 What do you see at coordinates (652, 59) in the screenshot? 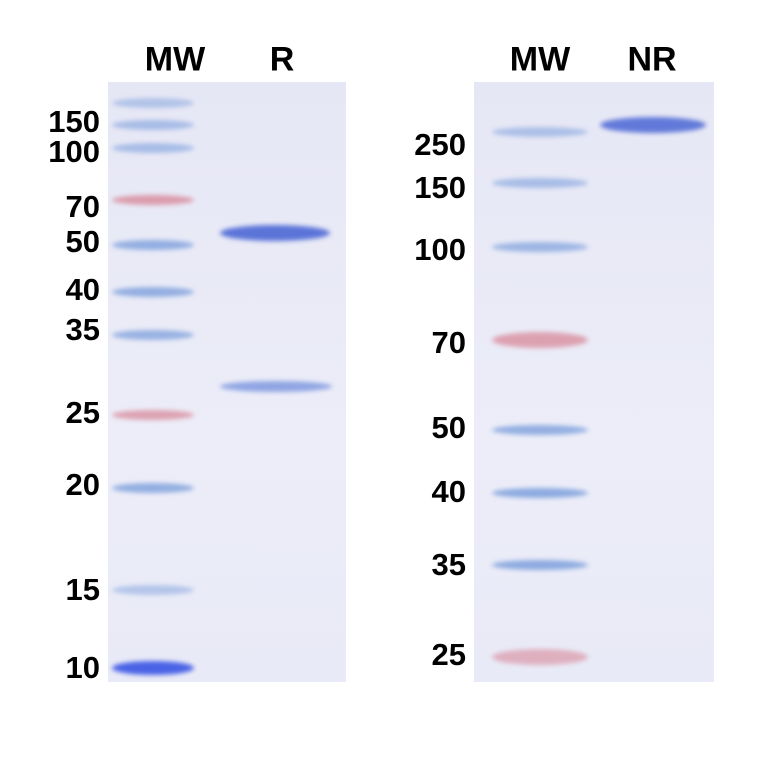
I see `lane-label-nr: NR` at bounding box center [652, 59].